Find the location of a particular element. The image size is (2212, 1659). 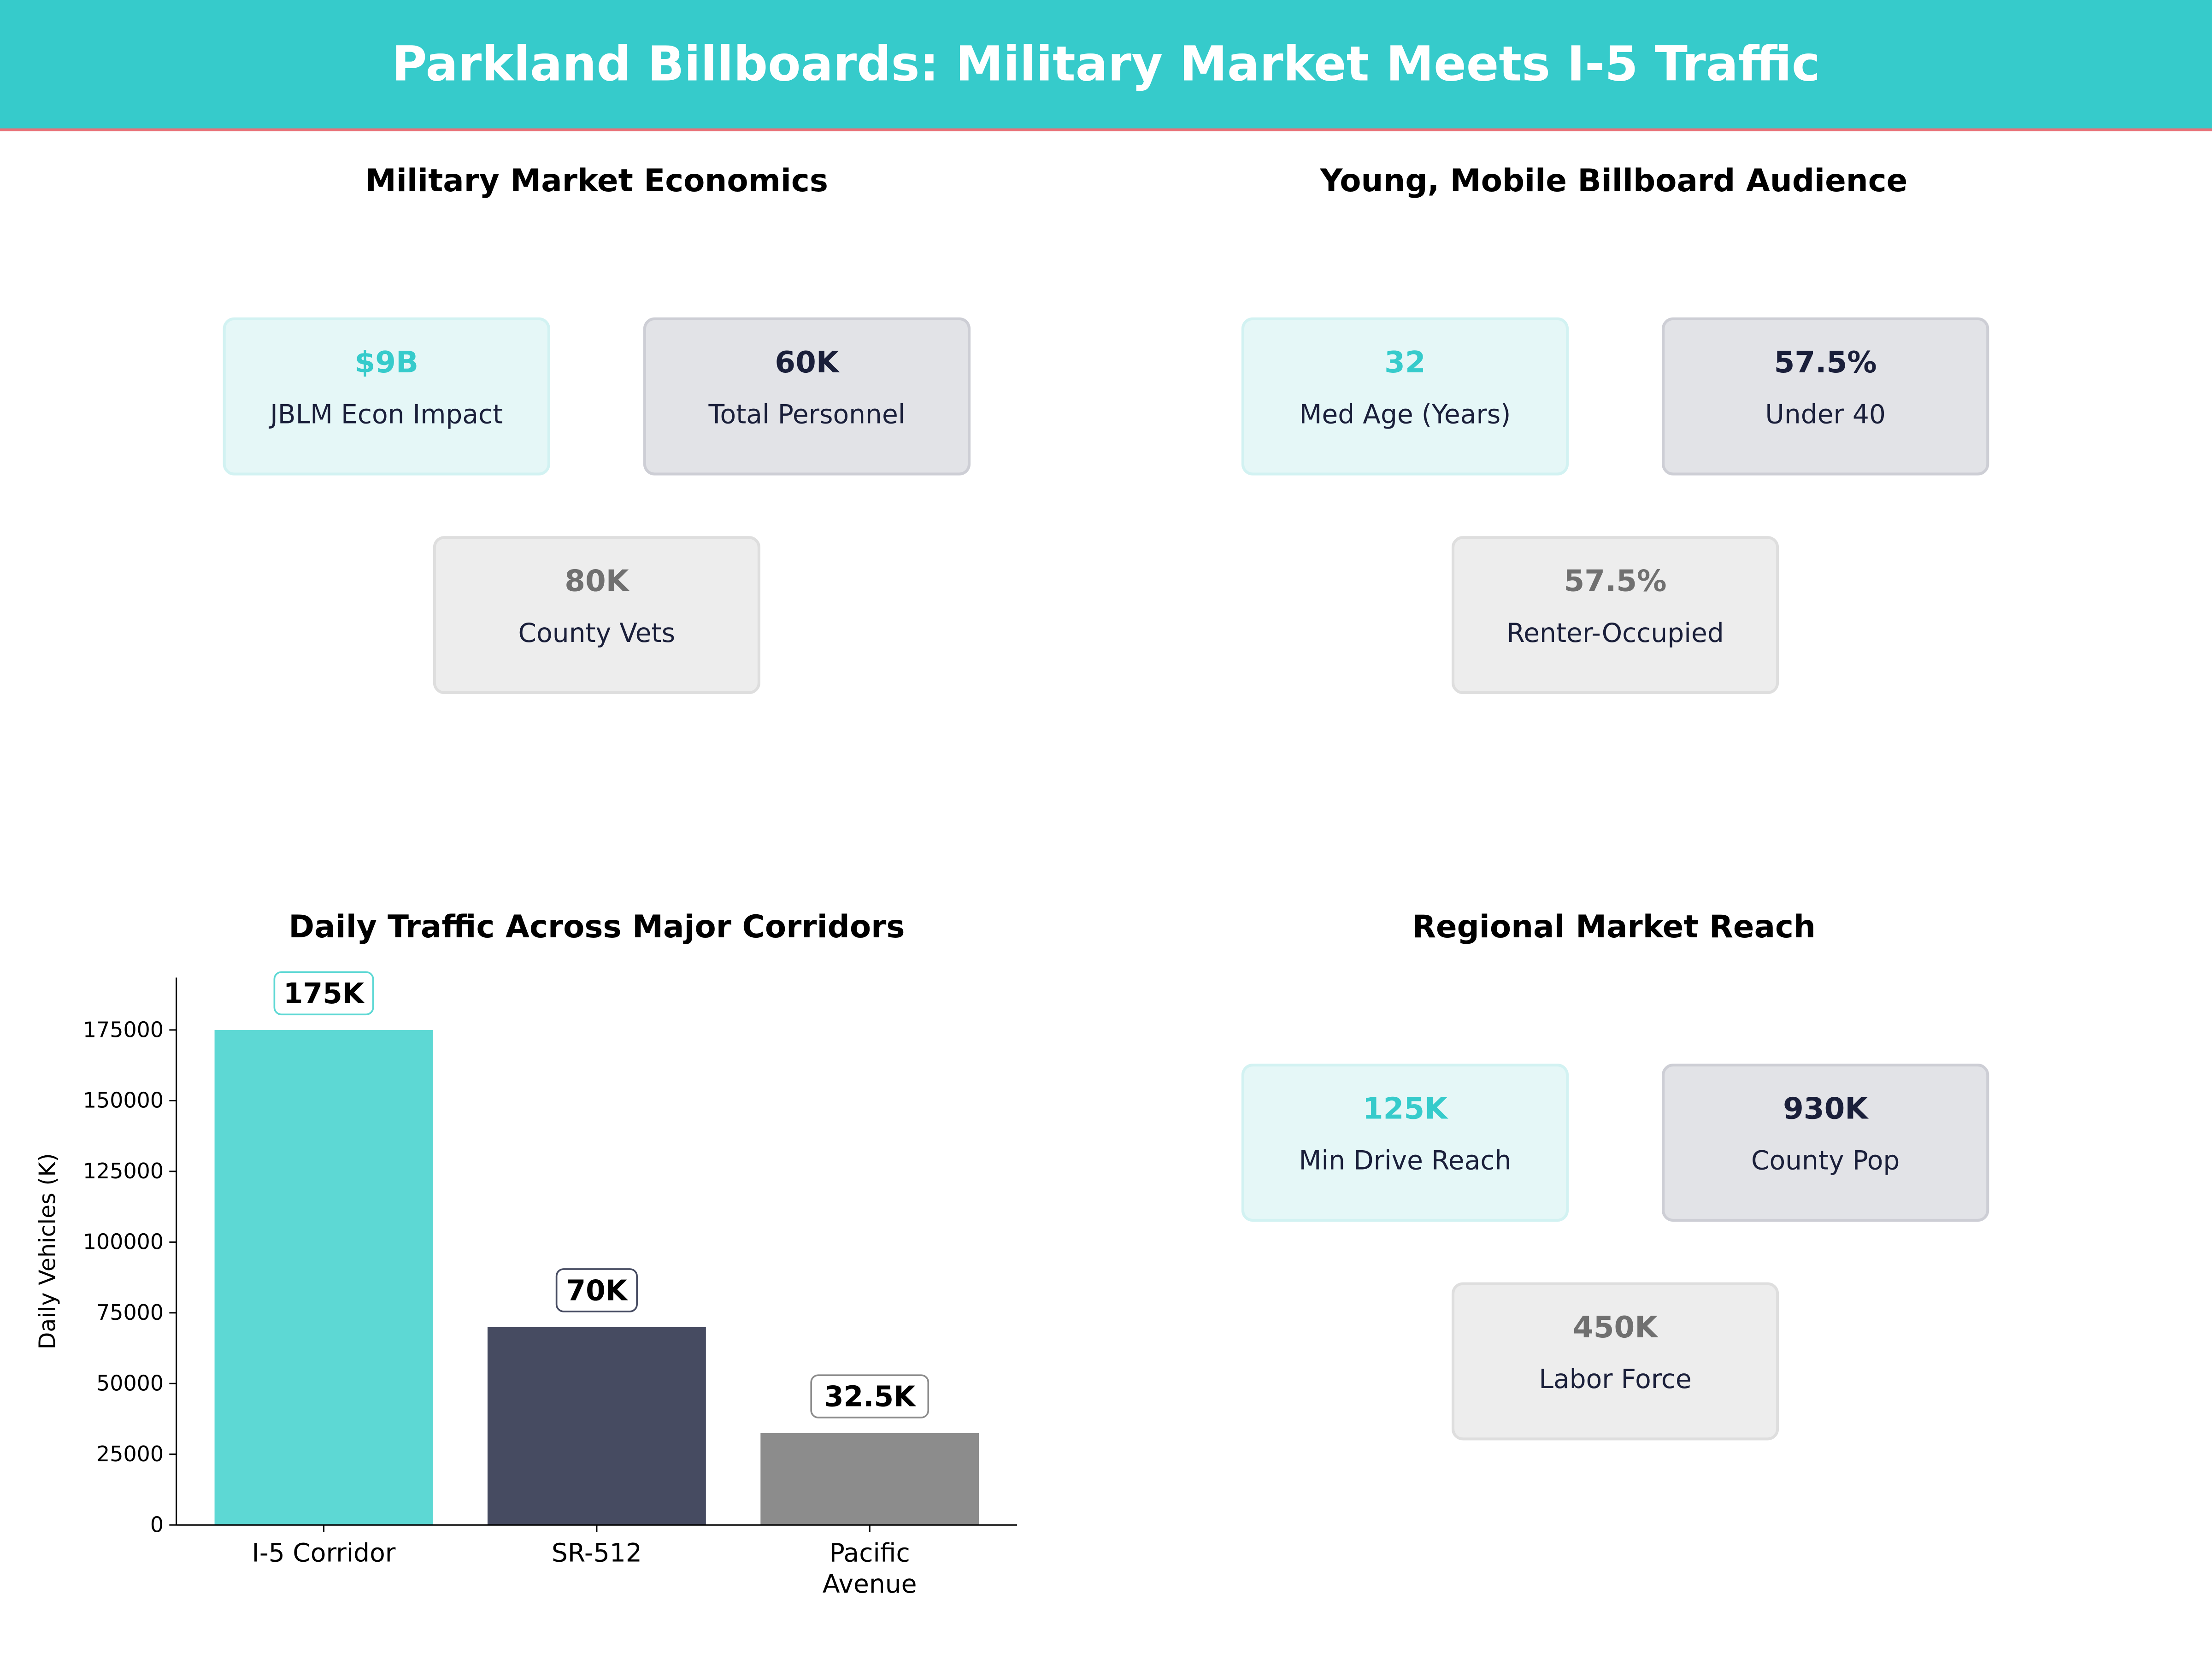

stat-label: County Vets is located at coordinates (597, 634).